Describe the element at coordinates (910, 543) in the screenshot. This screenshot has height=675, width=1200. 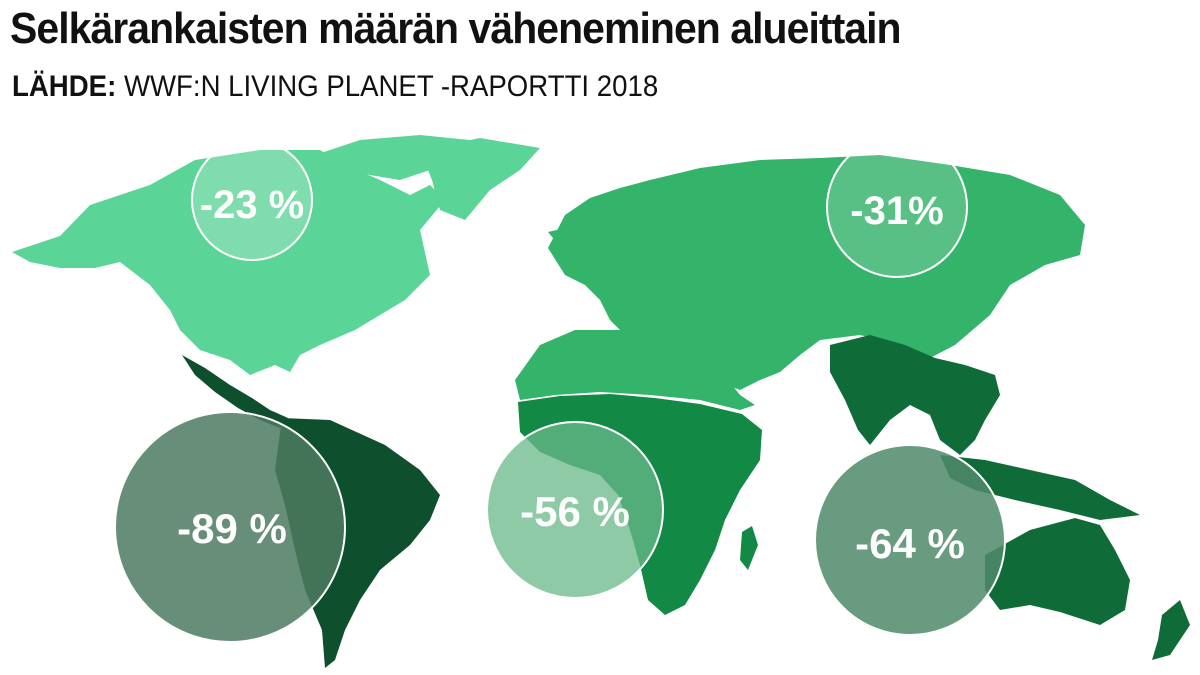
I see `value-asia-pacific: -64 %` at that location.